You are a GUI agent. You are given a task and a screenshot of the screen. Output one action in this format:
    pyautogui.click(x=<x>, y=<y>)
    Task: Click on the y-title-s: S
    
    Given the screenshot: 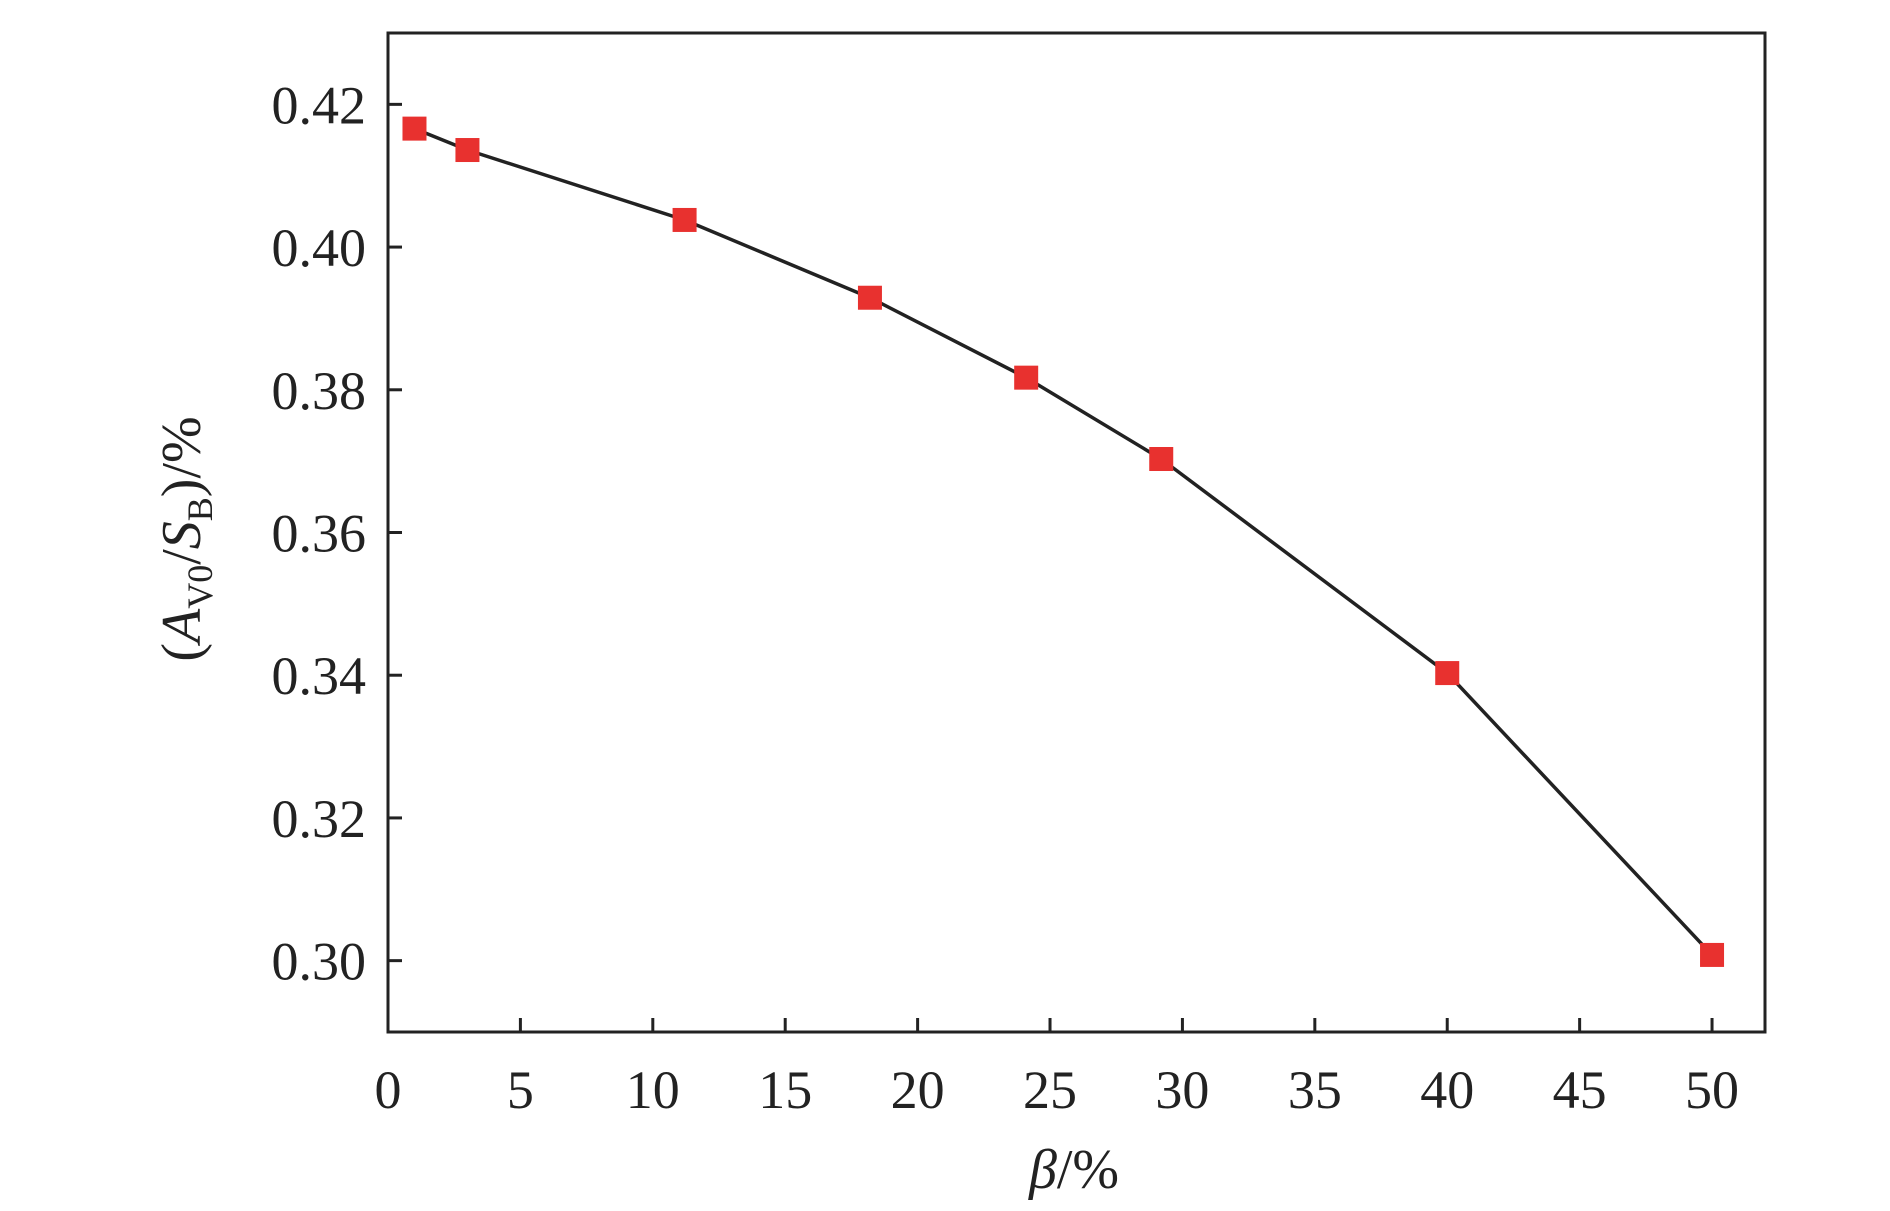 What is the action you would take?
    pyautogui.click(x=182, y=535)
    